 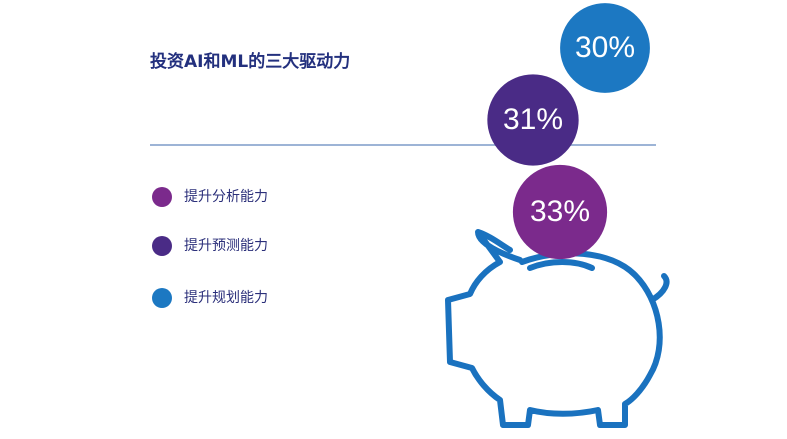 I want to click on legend-label: 提升分析能力, so click(x=226, y=197).